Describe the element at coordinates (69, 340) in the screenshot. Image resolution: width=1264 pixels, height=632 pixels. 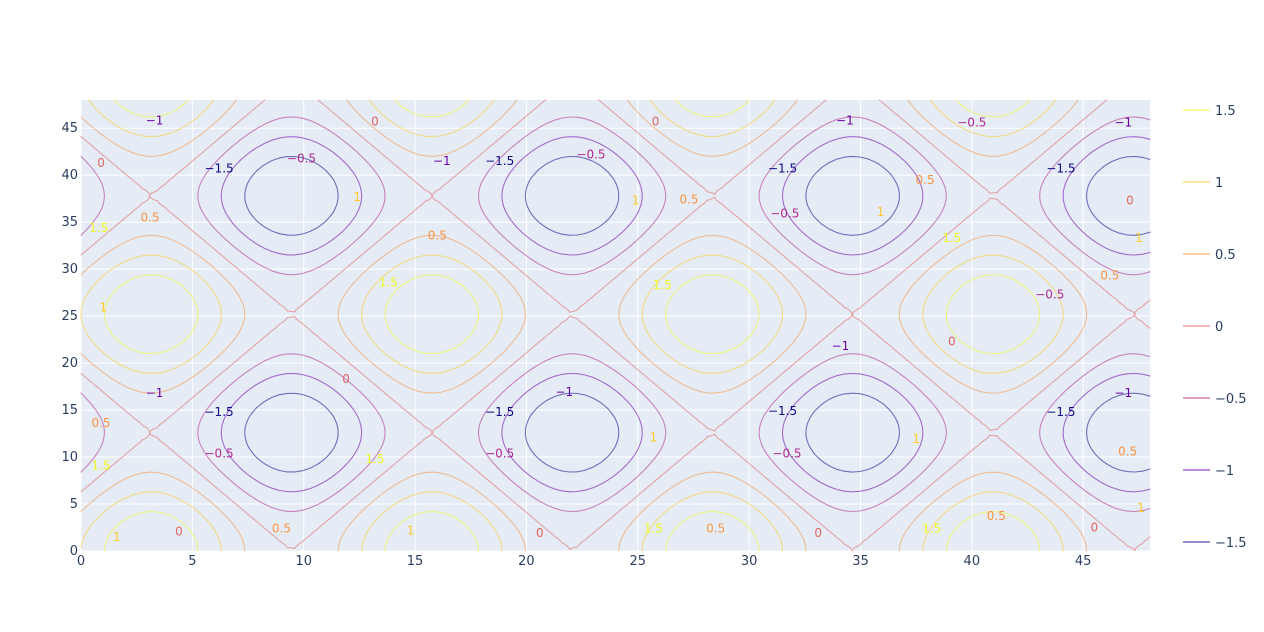
I see `y-axis-ticks: 0 5 10 15 20 25 30 35 40 45` at that location.